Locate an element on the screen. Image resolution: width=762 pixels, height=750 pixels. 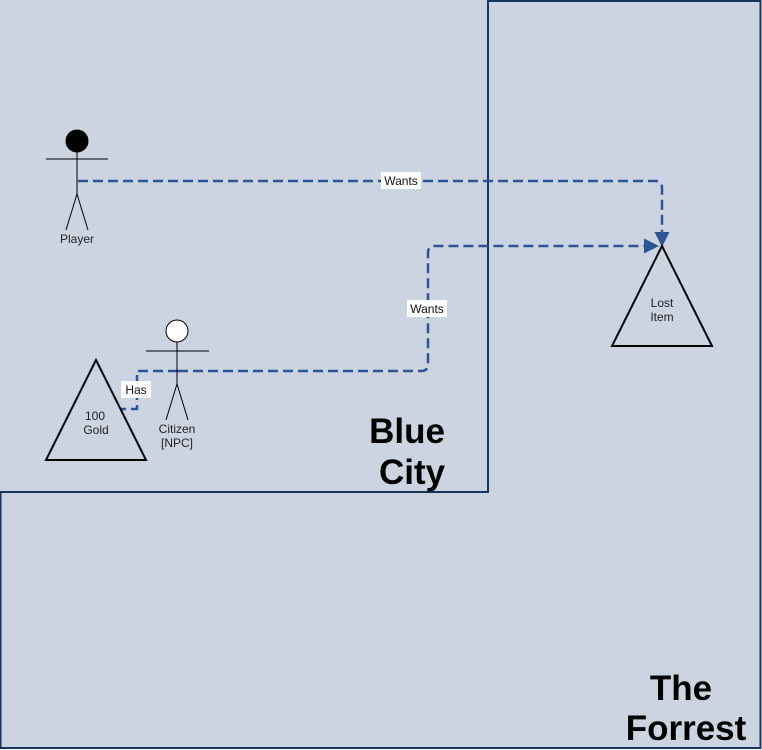
gold-triangle is located at coordinates (96, 409).